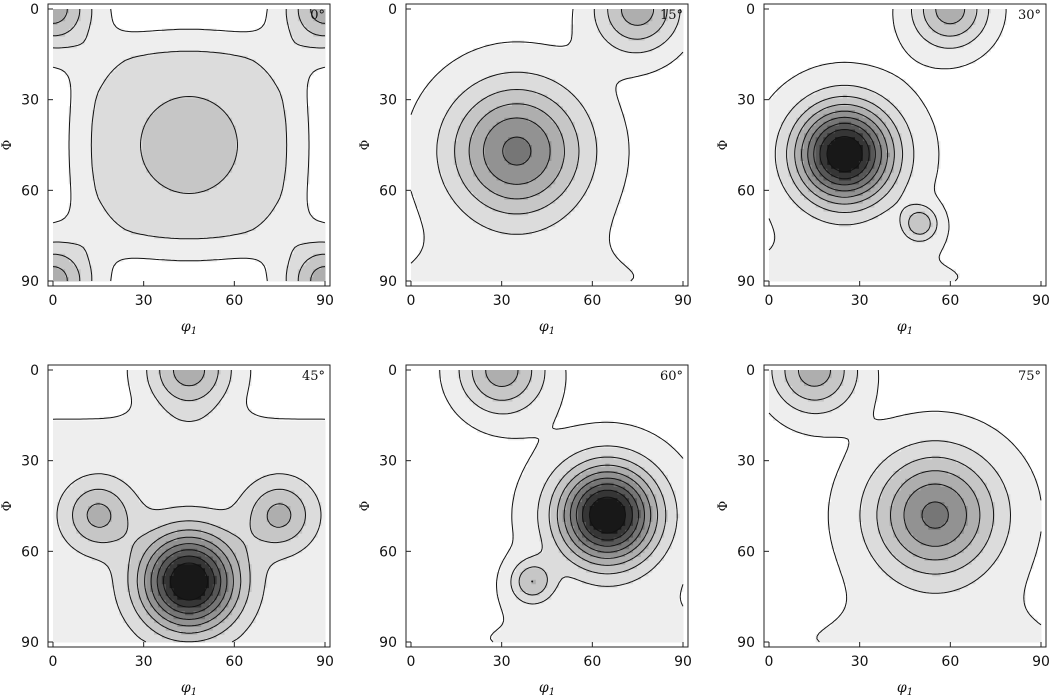 The height and width of the screenshot is (696, 1052). I want to click on panel-label: 75°, so click(1029, 376).